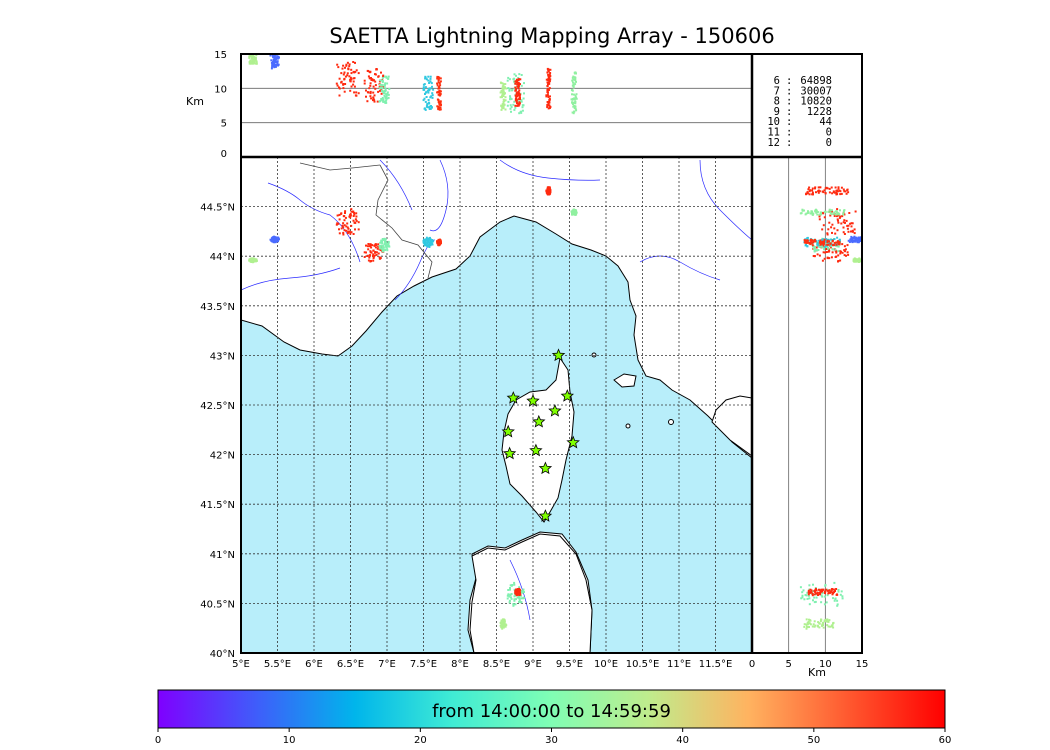 The width and height of the screenshot is (1050, 750). What do you see at coordinates (413, 84) in the screenshot?
I see `top-lightning-points` at bounding box center [413, 84].